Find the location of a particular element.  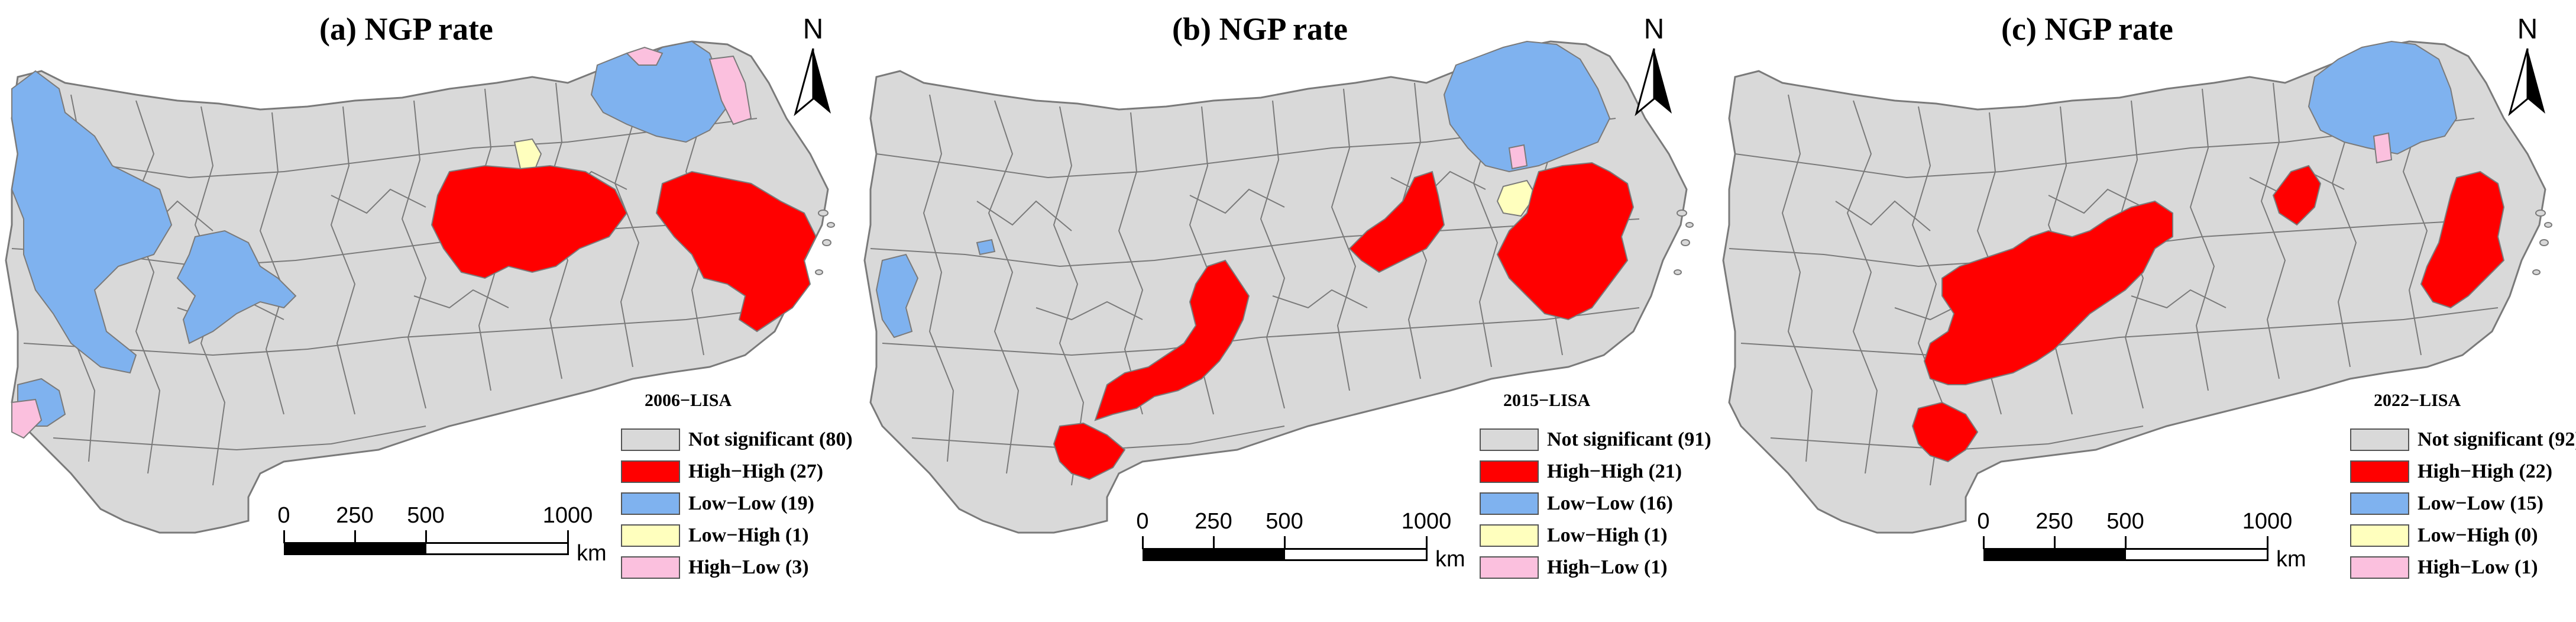

legend-item: Low−Low (19) is located at coordinates (737, 504).